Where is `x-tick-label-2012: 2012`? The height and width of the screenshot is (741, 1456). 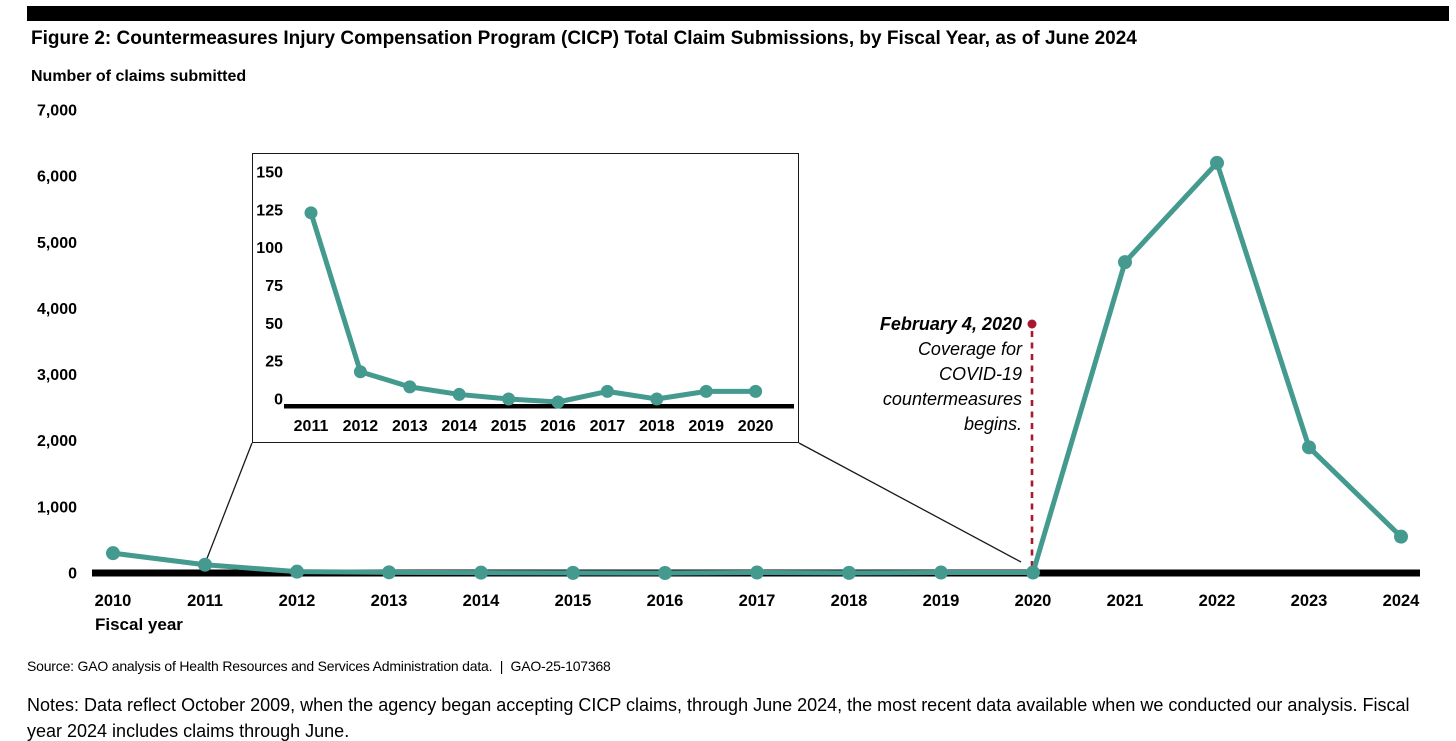 x-tick-label-2012: 2012 is located at coordinates (297, 601).